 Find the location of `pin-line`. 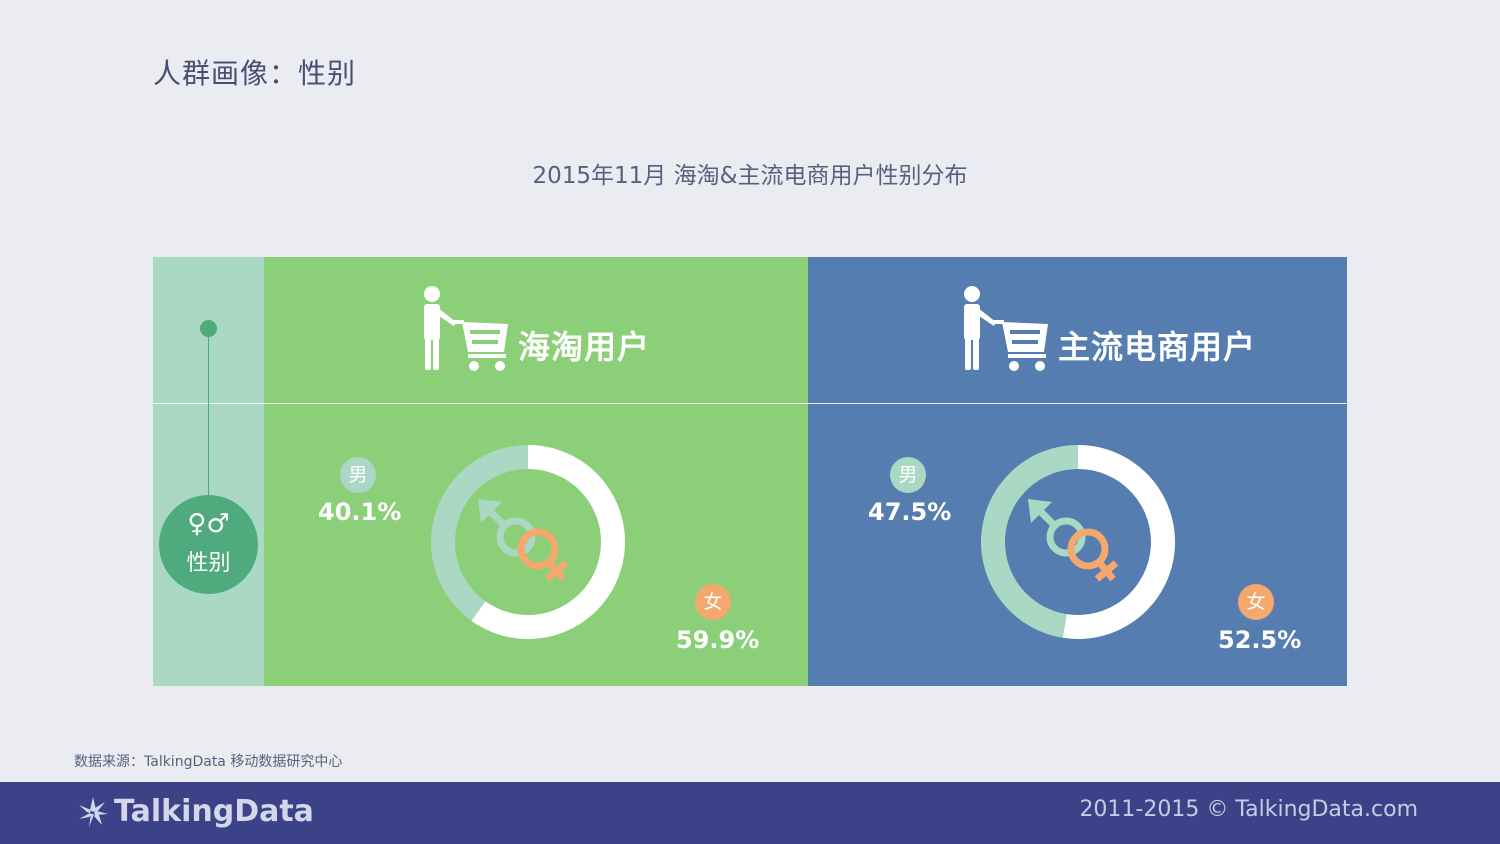

pin-line is located at coordinates (208, 415).